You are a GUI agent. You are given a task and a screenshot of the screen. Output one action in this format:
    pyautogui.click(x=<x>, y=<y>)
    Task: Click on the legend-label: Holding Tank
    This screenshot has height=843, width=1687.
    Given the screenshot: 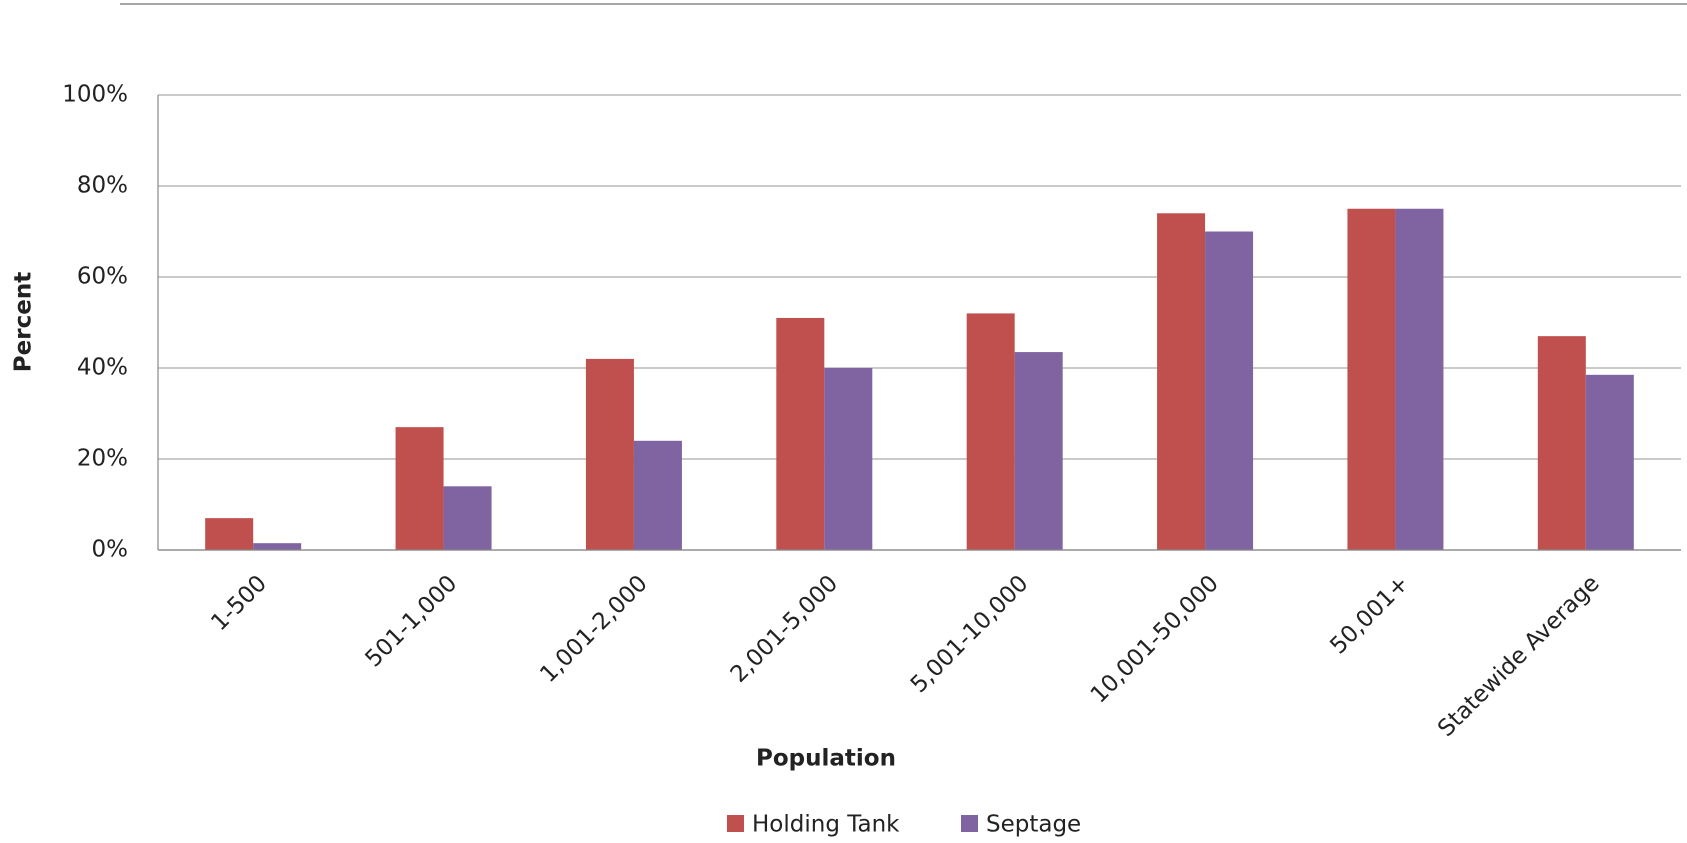 What is the action you would take?
    pyautogui.click(x=826, y=825)
    